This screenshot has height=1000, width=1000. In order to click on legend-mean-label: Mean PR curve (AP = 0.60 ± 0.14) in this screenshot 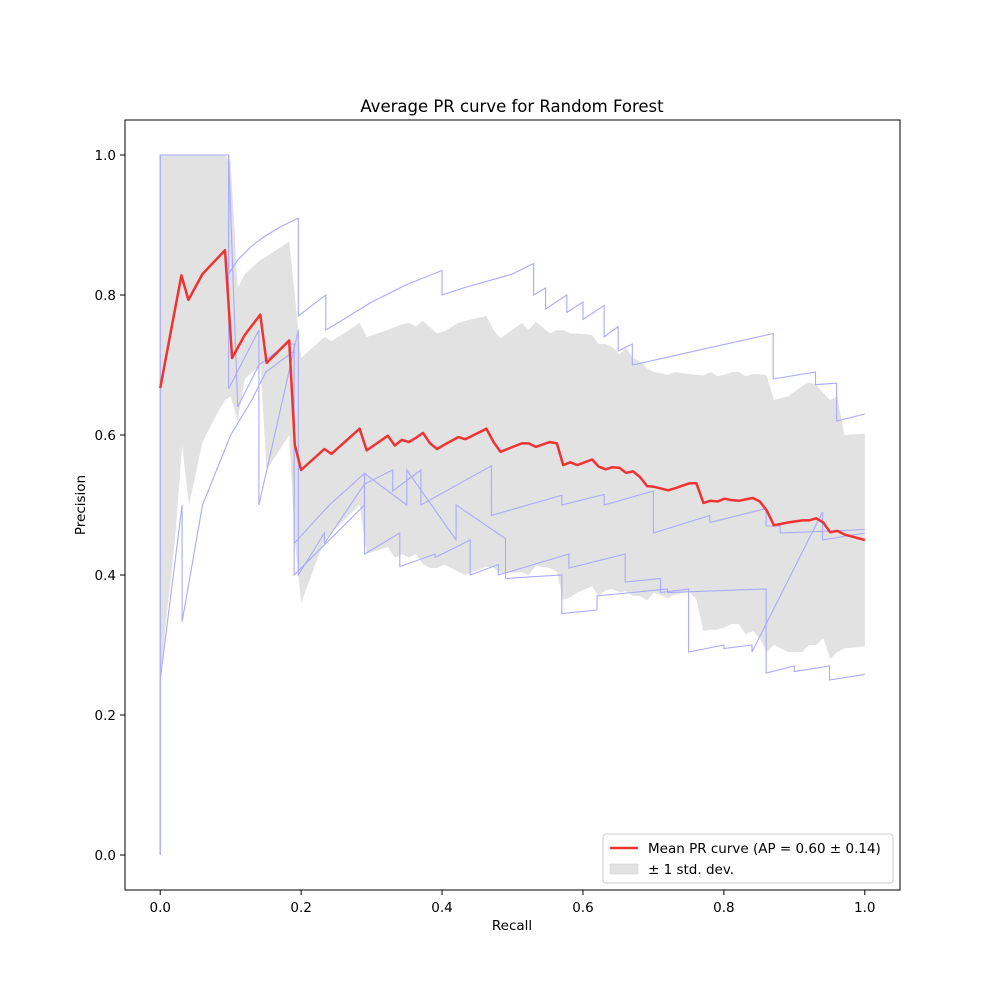, I will do `click(764, 849)`.